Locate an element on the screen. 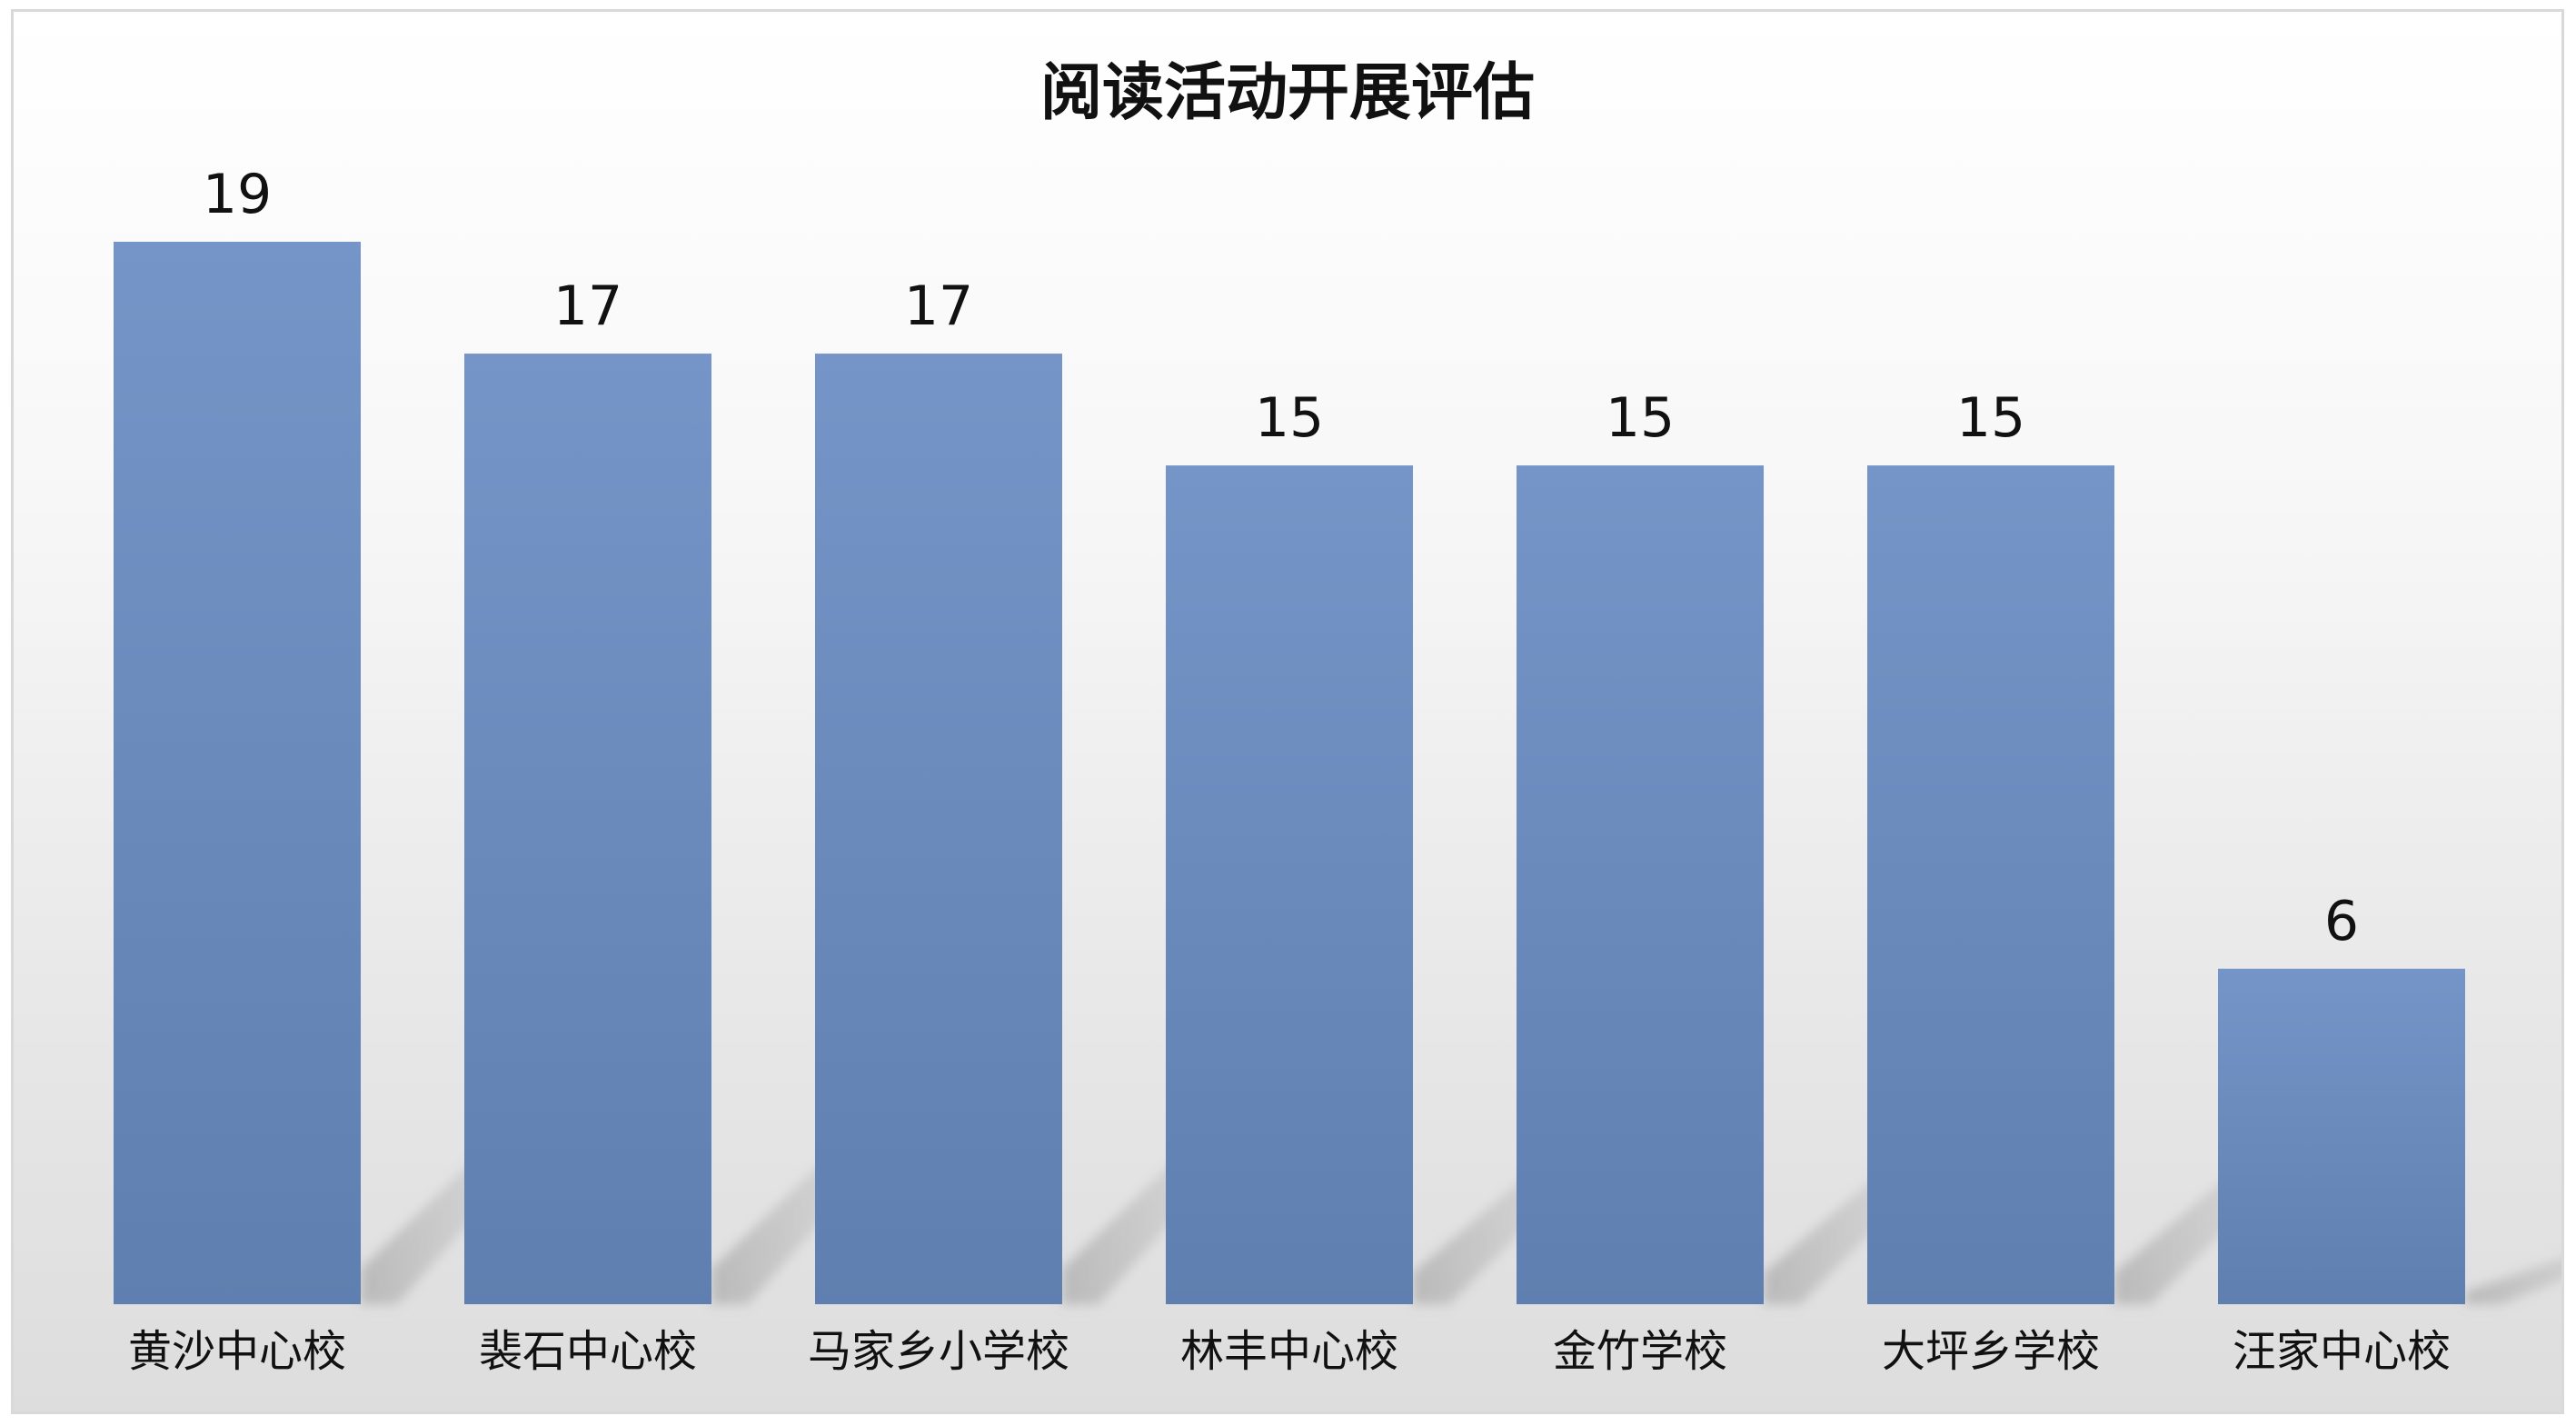 This screenshot has height=1426, width=2576. bar-shadow is located at coordinates (2513, 1282).